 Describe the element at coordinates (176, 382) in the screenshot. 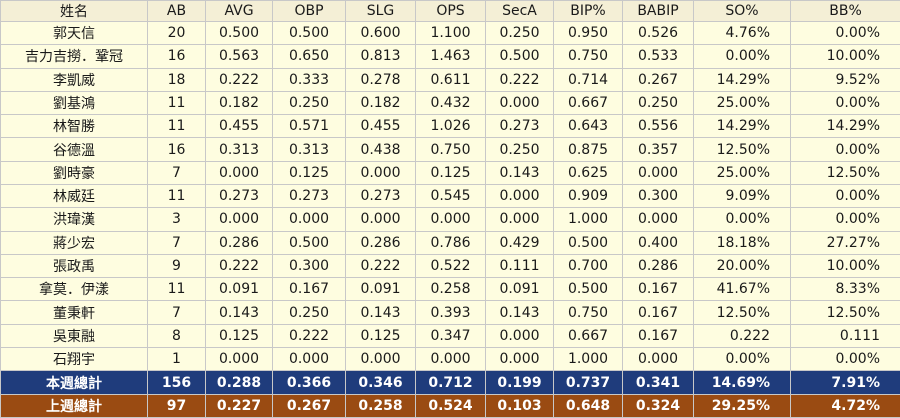

I see `table-cell: 156` at that location.